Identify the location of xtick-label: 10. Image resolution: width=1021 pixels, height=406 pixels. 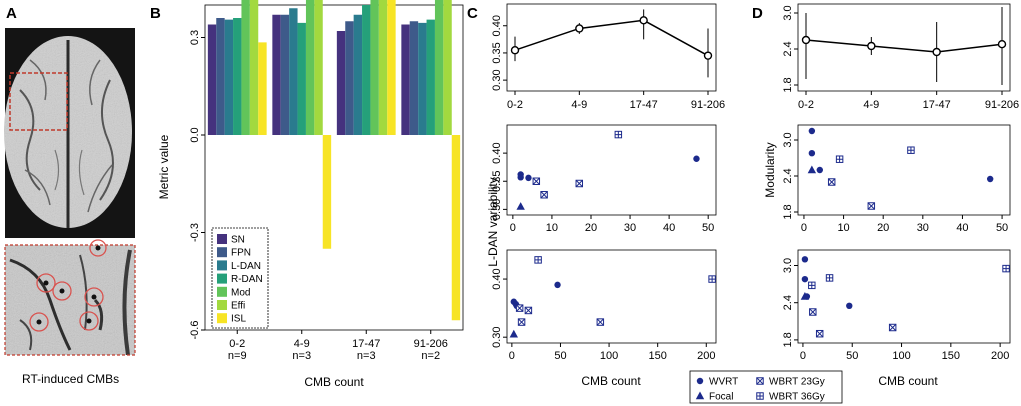
(843, 228).